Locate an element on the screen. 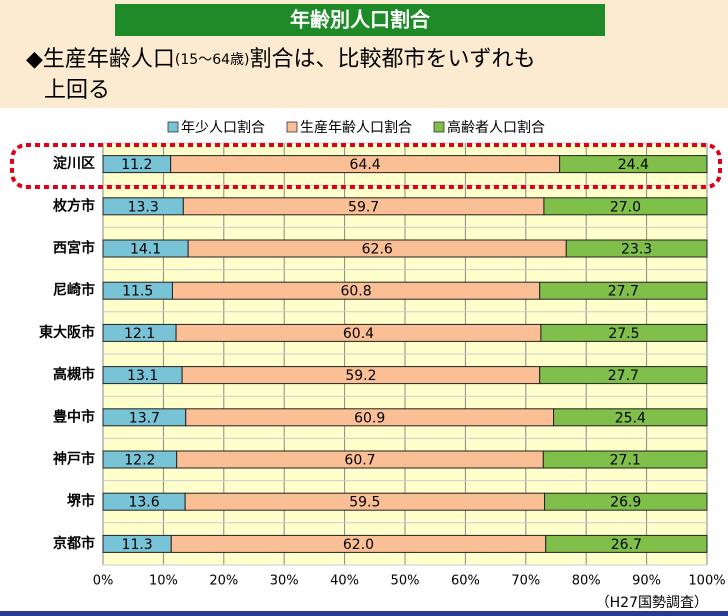  legend-label: 高齢者人口割合 is located at coordinates (496, 127).